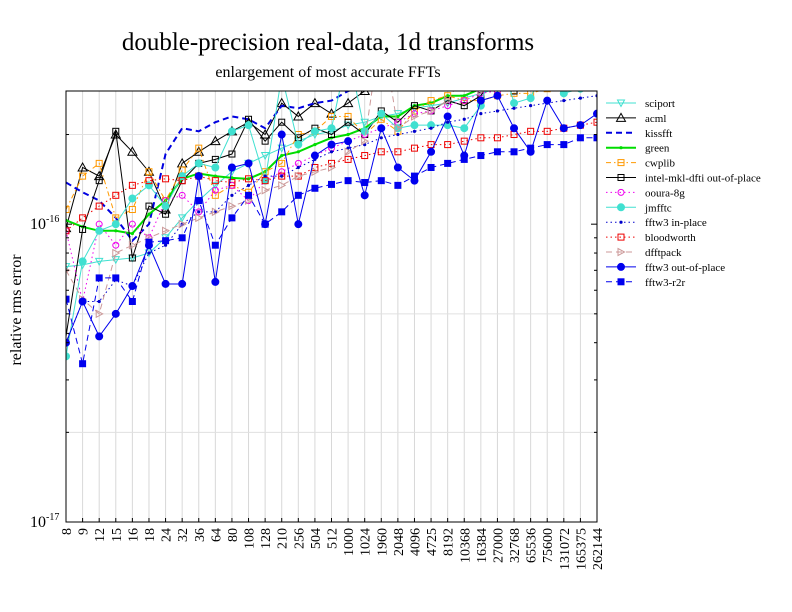 This screenshot has width=792, height=612. Describe the element at coordinates (44, 223) in the screenshot. I see `y-tick-label: 10-16` at that location.